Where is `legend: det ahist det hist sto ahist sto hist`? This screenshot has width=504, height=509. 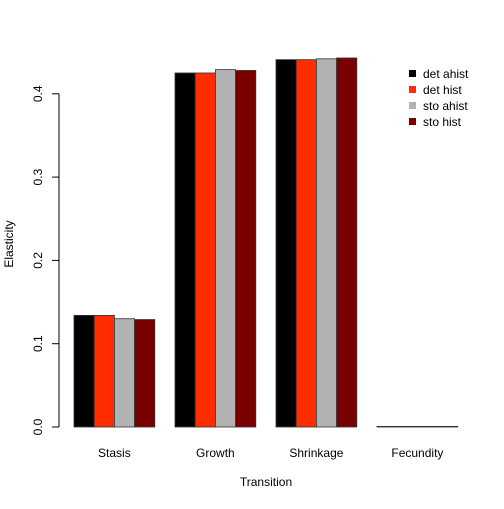
legend: det ahist det hist sto ahist sto hist is located at coordinates (439, 98).